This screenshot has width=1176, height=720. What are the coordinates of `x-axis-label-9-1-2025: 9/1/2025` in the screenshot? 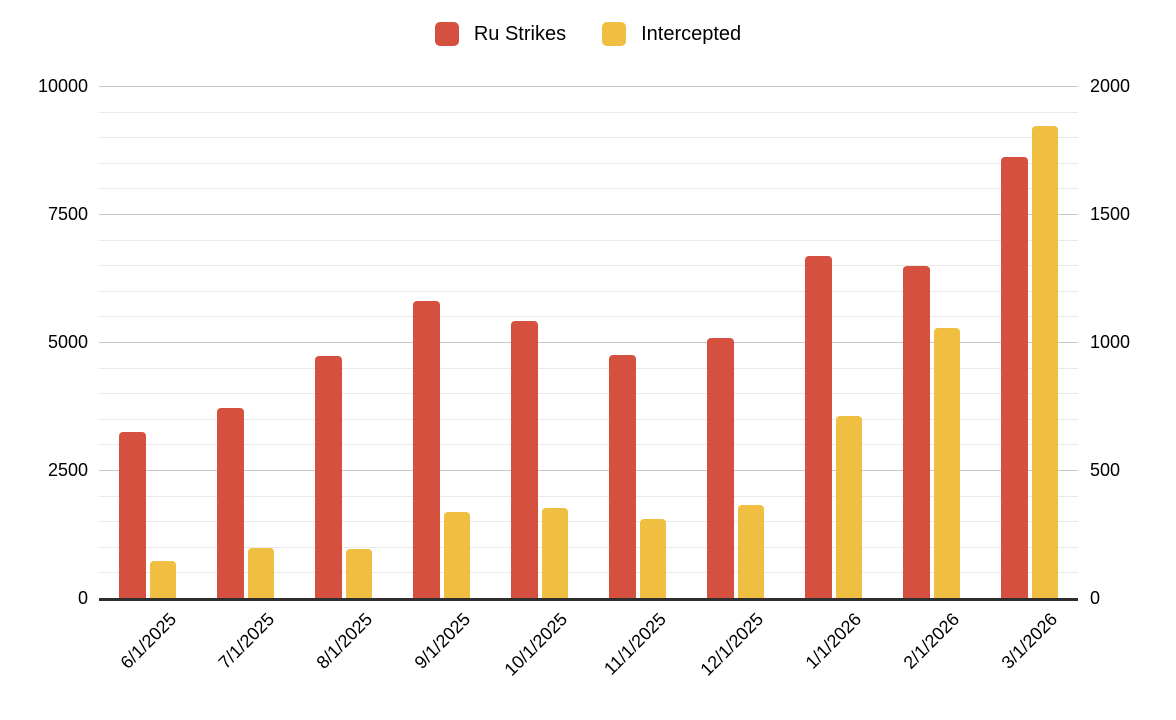 It's located at (442, 641).